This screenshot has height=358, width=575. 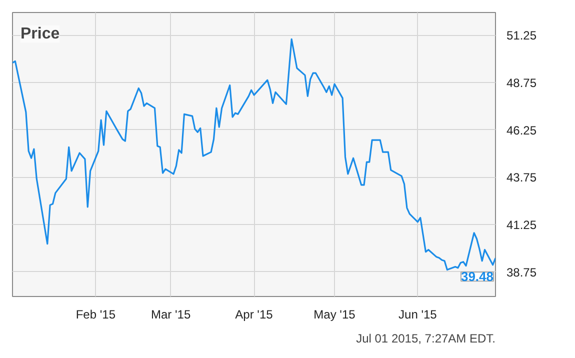 I want to click on x-tick-label: May '15, so click(x=335, y=315).